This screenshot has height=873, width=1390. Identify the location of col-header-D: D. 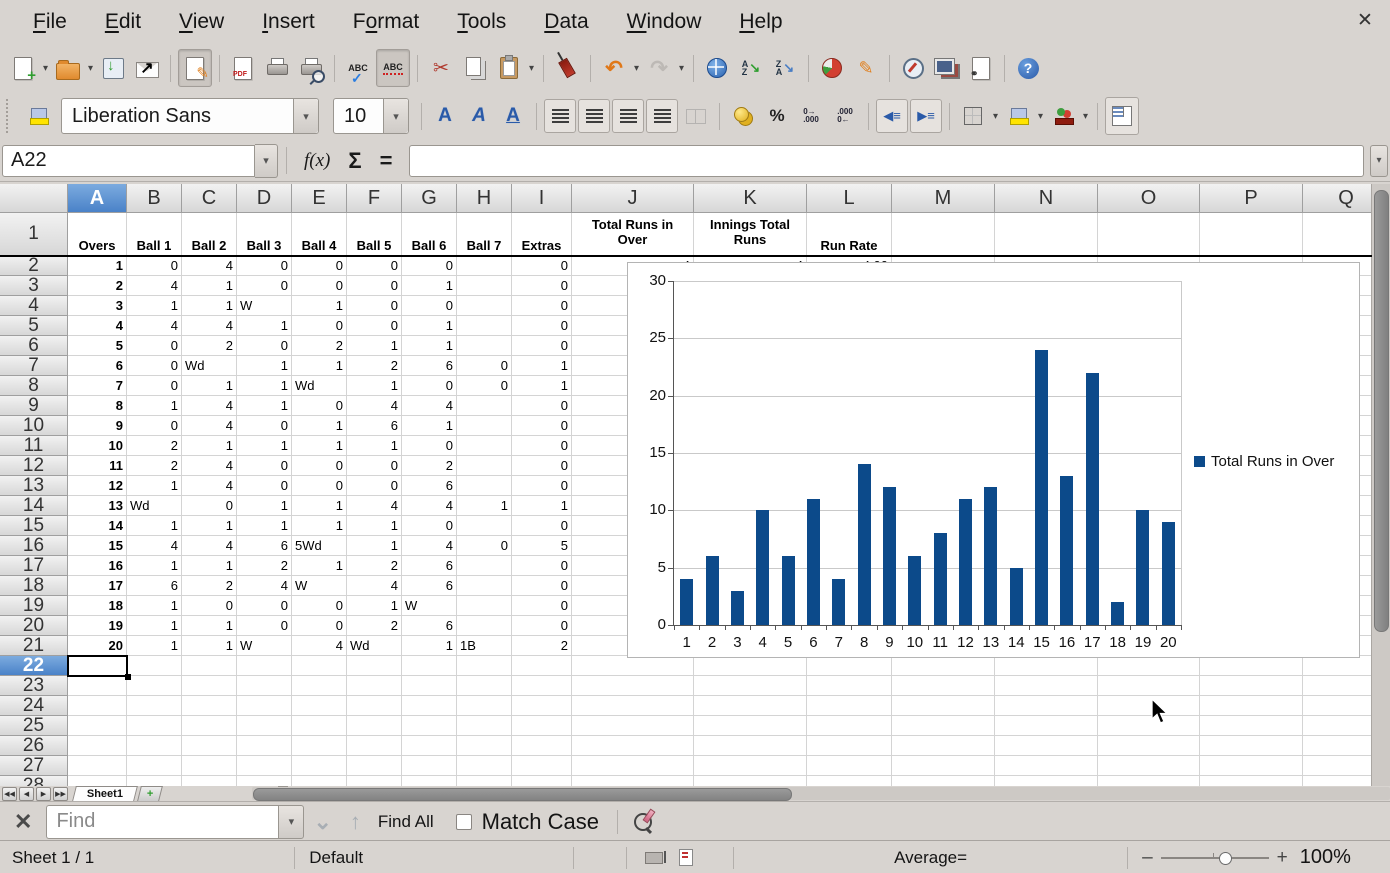
(264, 198).